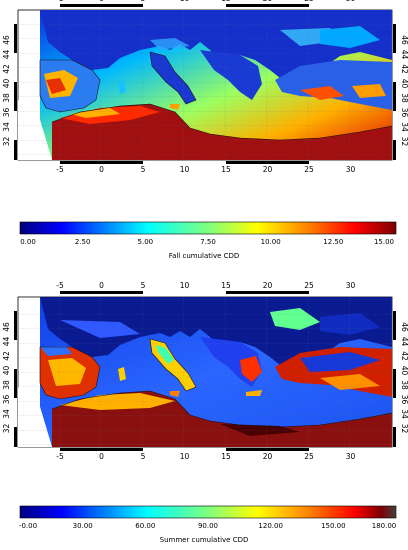  I want to click on fall-lat-scale-left, so click(15, 92).